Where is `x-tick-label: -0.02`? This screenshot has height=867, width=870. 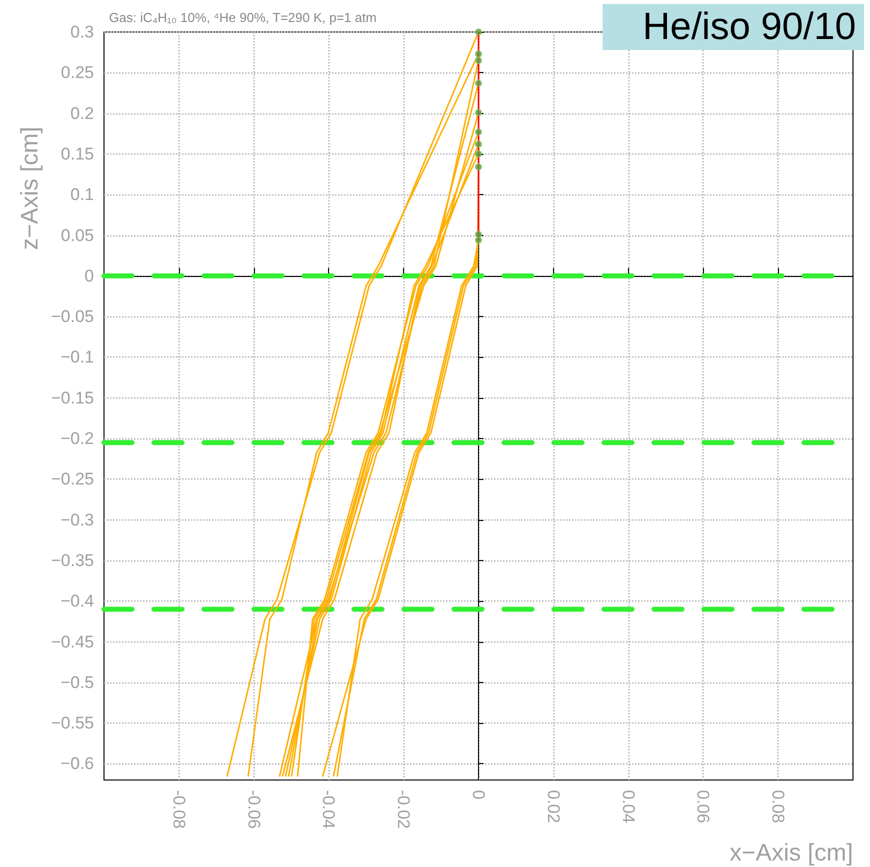
x-tick-label: -0.02 is located at coordinates (404, 809).